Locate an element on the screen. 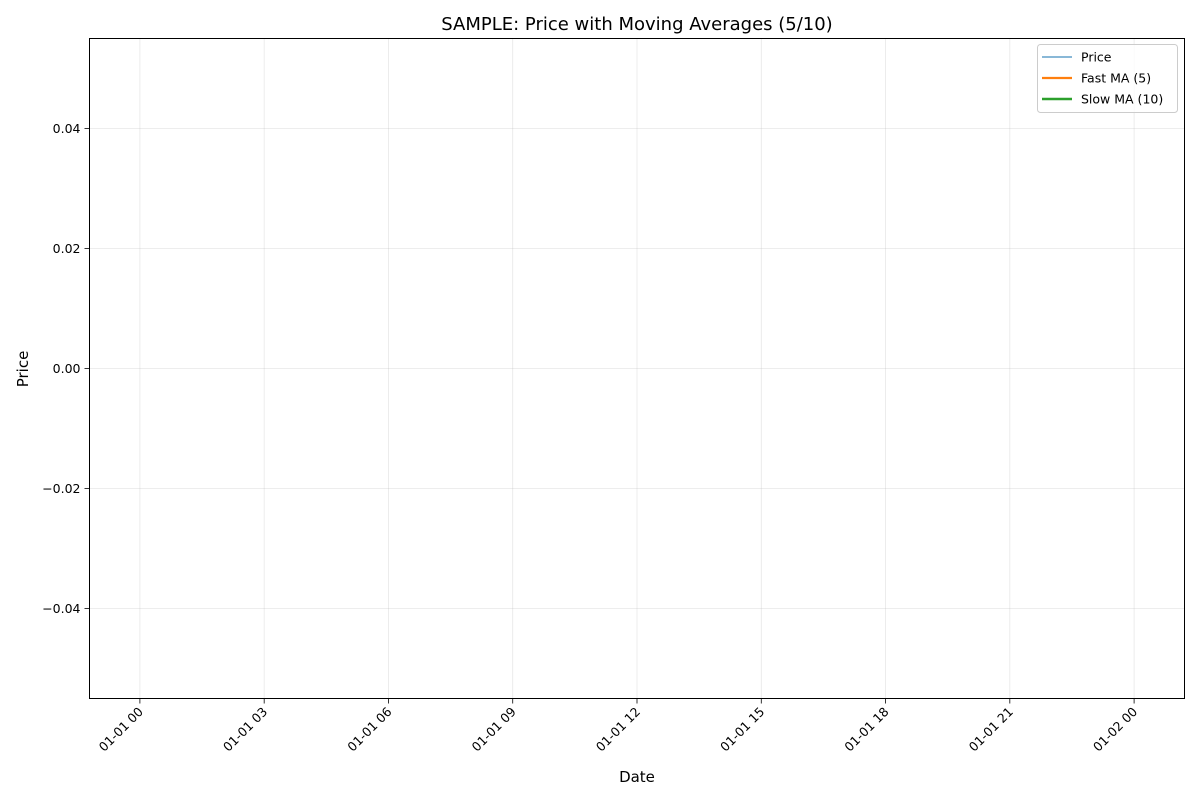  x-tick-label: 01-01 00 is located at coordinates (121, 729).